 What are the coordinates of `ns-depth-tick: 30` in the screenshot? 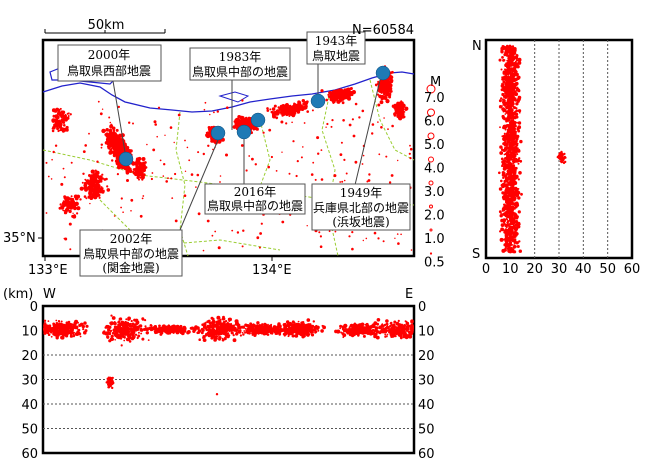 It's located at (559, 269).